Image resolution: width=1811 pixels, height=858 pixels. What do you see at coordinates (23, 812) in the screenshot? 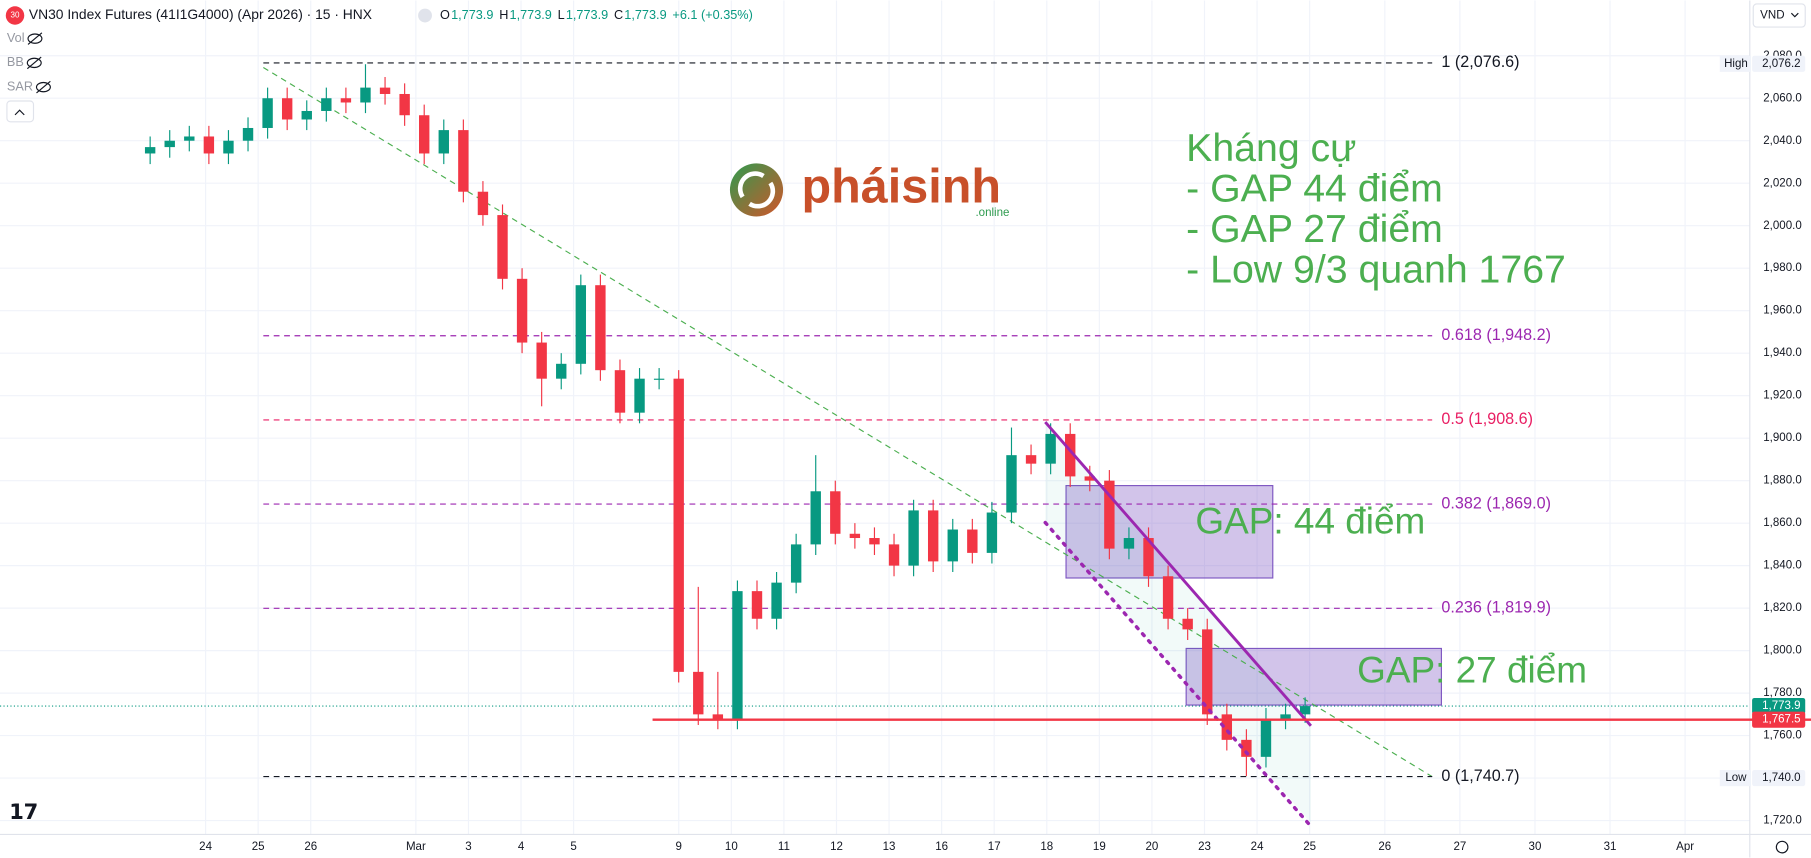
I see `tv-logo: 𝟭𝟳` at bounding box center [23, 812].